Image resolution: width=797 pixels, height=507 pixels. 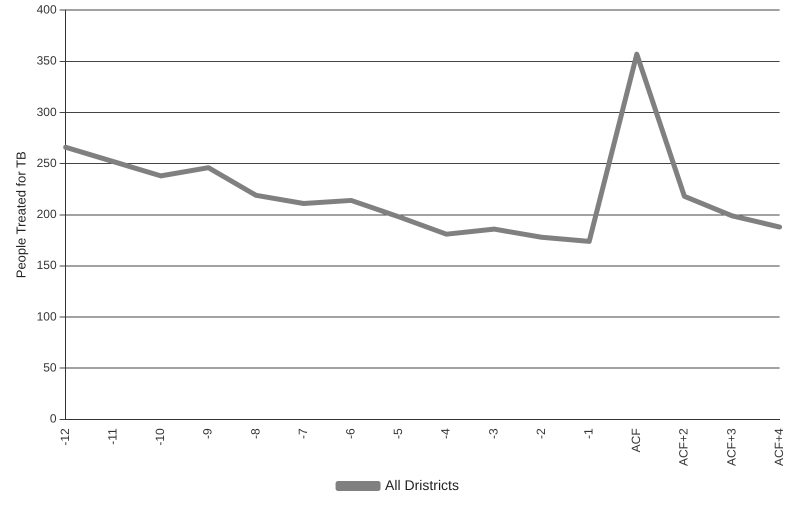 What do you see at coordinates (731, 447) in the screenshot?
I see `x-tick-label: ACF+3` at bounding box center [731, 447].